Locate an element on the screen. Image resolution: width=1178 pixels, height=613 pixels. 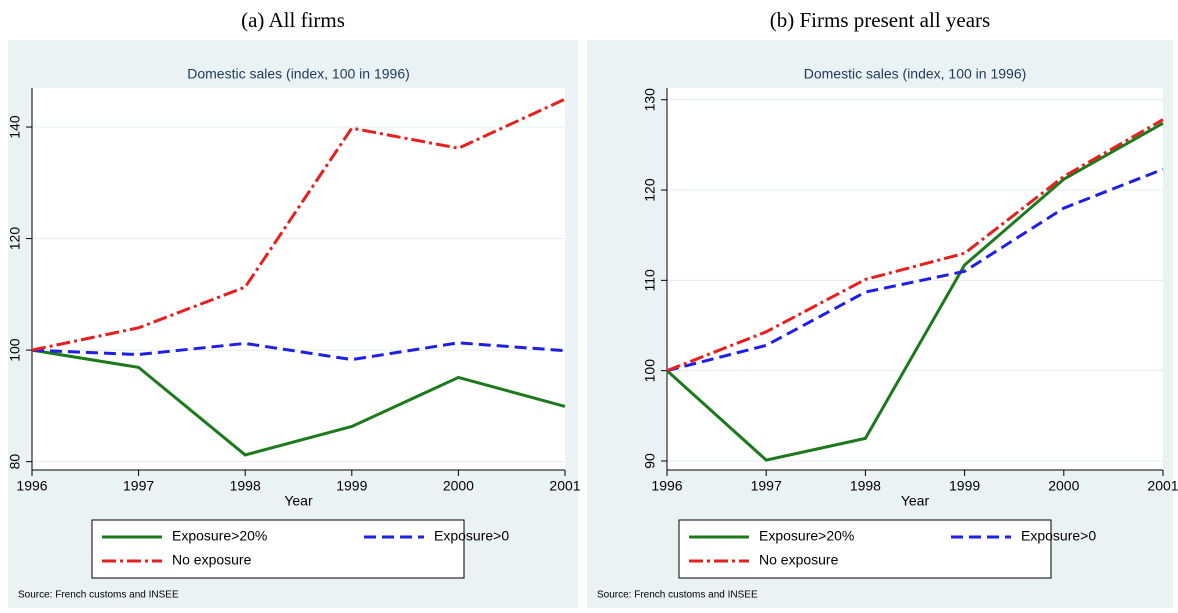
panel-label: (a) All firms is located at coordinates (293, 20).